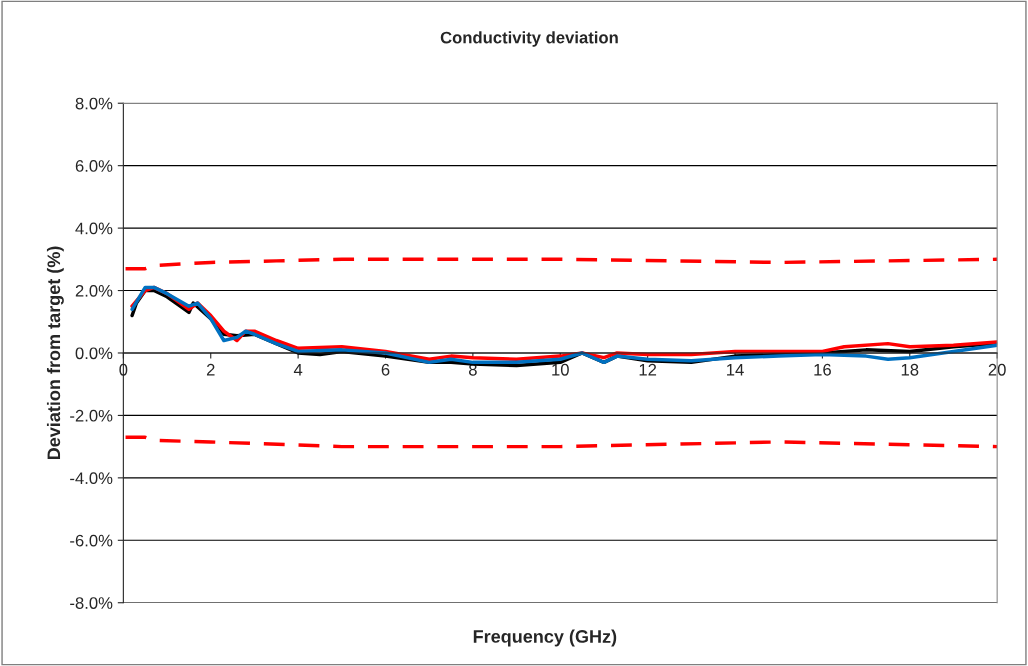 This screenshot has height=666, width=1028. What do you see at coordinates (997, 369) in the screenshot?
I see `x-tick-label: 20` at bounding box center [997, 369].